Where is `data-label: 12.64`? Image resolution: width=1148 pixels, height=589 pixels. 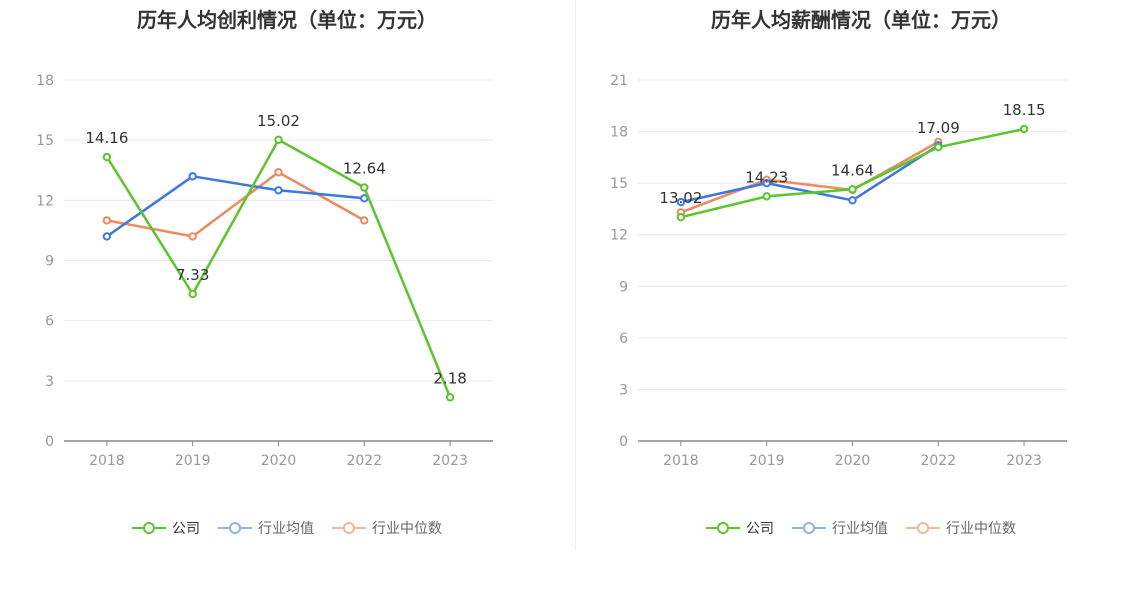 data-label: 12.64 is located at coordinates (364, 168).